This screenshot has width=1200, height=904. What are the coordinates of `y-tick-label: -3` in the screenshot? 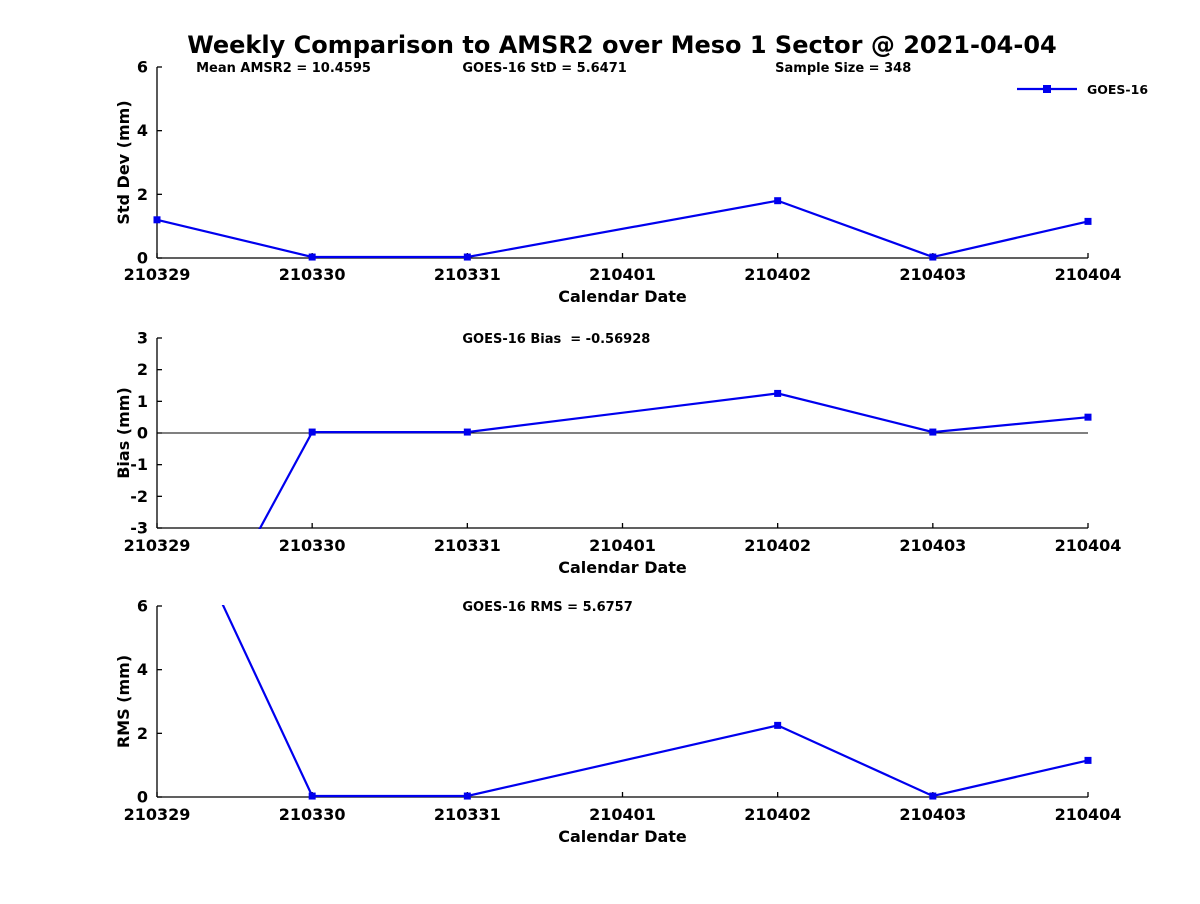 It's located at (139, 528).